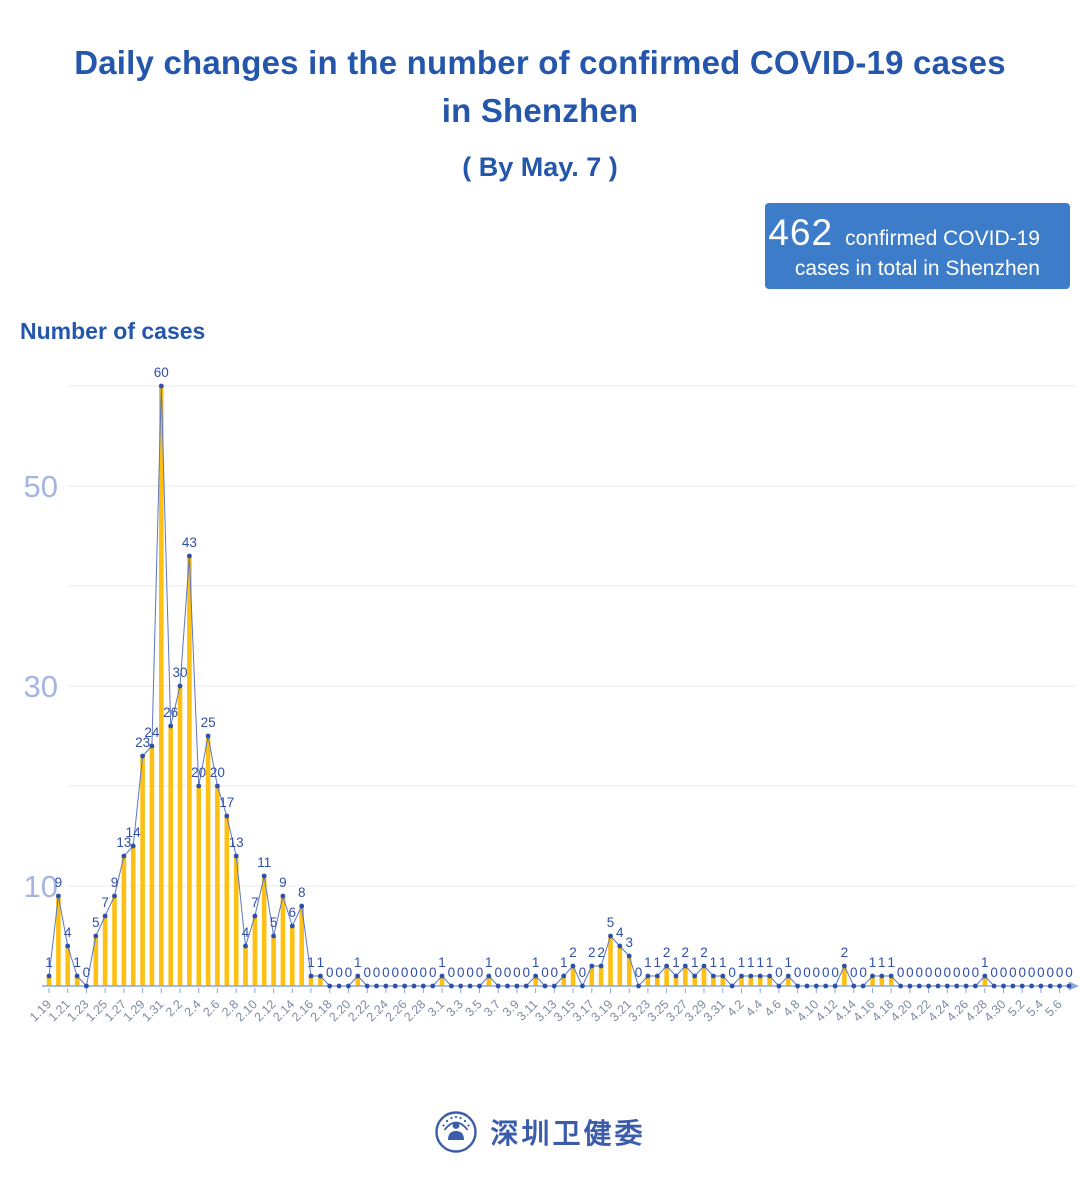 This screenshot has width=1080, height=1184. I want to click on y-axis-title: Number of cases, so click(113, 331).